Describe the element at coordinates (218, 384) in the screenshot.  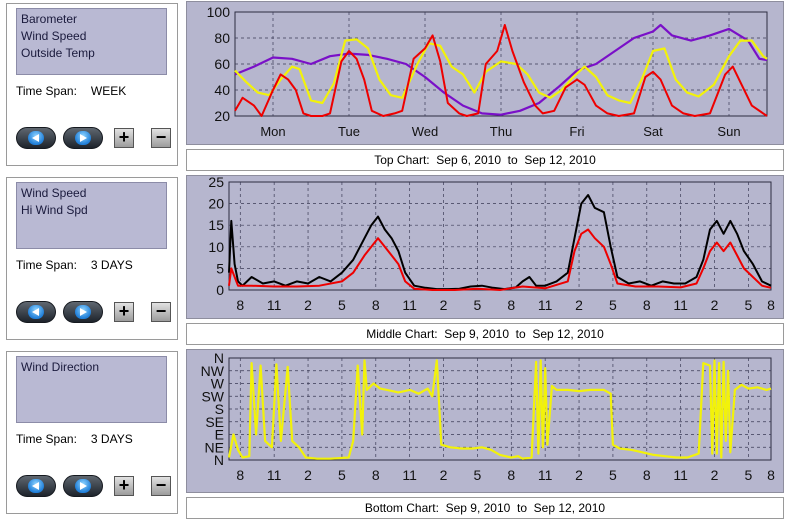
I see `y-tick-label: W` at that location.